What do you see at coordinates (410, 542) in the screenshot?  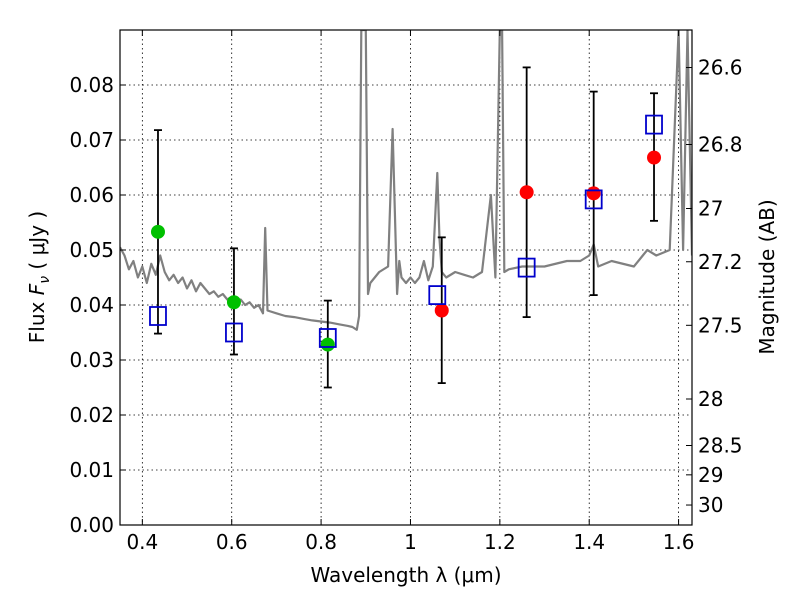 I see `x-tick-label: 1` at bounding box center [410, 542].